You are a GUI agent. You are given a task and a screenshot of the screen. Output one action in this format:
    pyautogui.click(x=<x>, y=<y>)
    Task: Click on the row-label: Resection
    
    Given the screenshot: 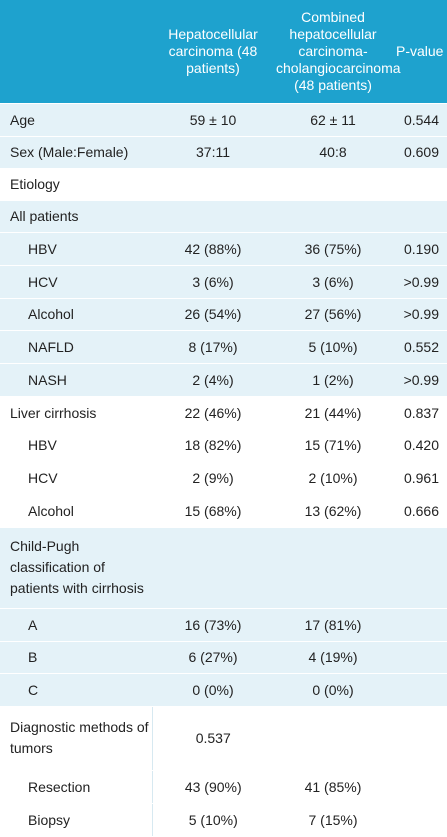 What is the action you would take?
    pyautogui.click(x=76, y=787)
    